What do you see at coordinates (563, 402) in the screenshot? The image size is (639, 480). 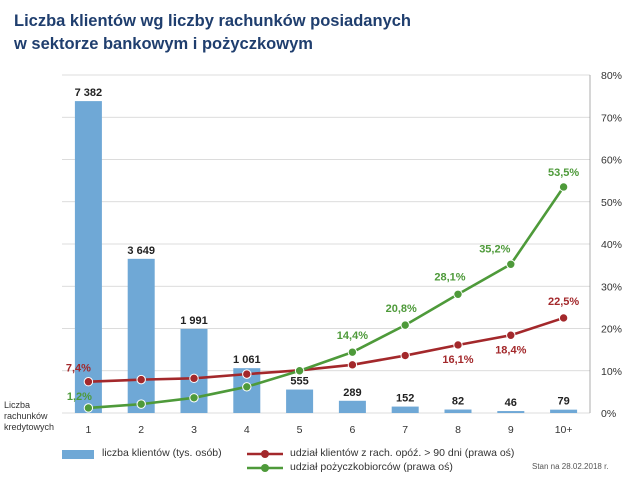 I see `bar-value-label: 79` at bounding box center [563, 402].